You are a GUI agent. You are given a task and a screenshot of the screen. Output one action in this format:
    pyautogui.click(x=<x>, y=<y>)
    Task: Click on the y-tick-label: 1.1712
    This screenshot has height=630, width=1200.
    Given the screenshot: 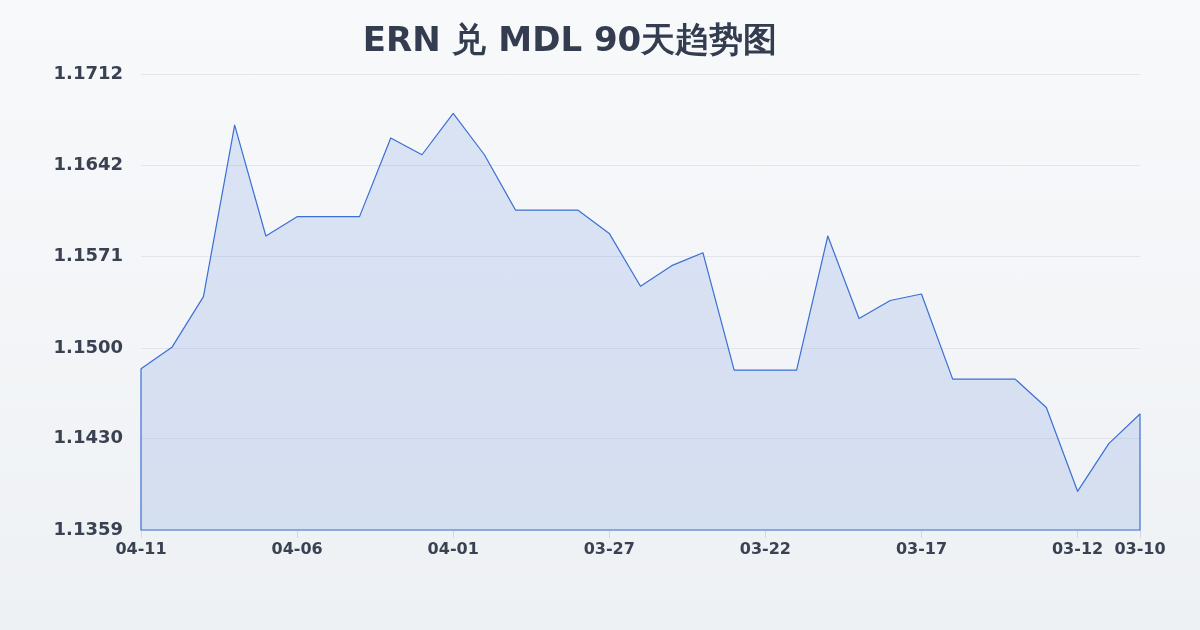 What is the action you would take?
    pyautogui.click(x=88, y=73)
    